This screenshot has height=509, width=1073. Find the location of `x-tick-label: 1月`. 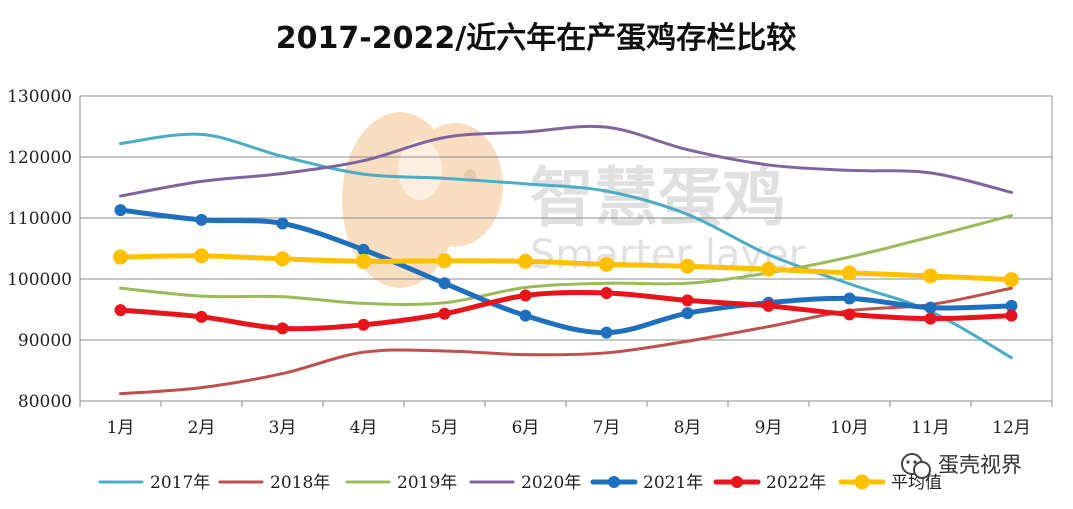

x-tick-label: 1月 is located at coordinates (121, 428).